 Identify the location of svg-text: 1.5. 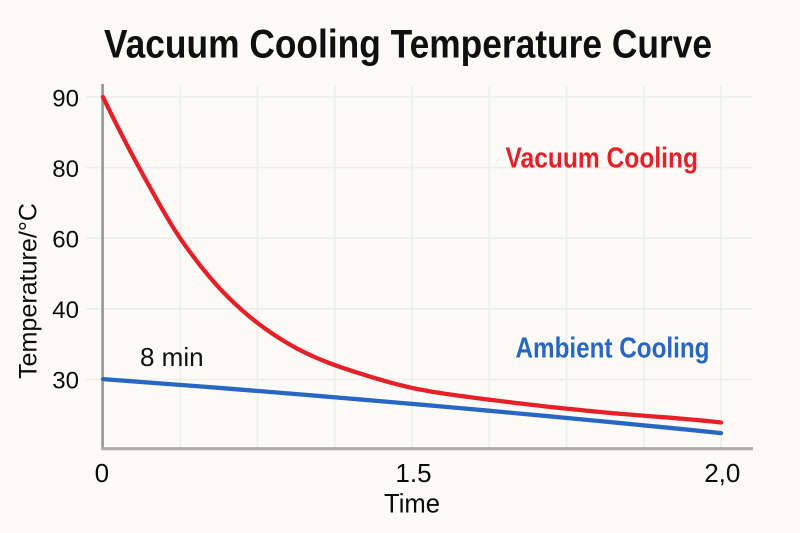
(413, 473).